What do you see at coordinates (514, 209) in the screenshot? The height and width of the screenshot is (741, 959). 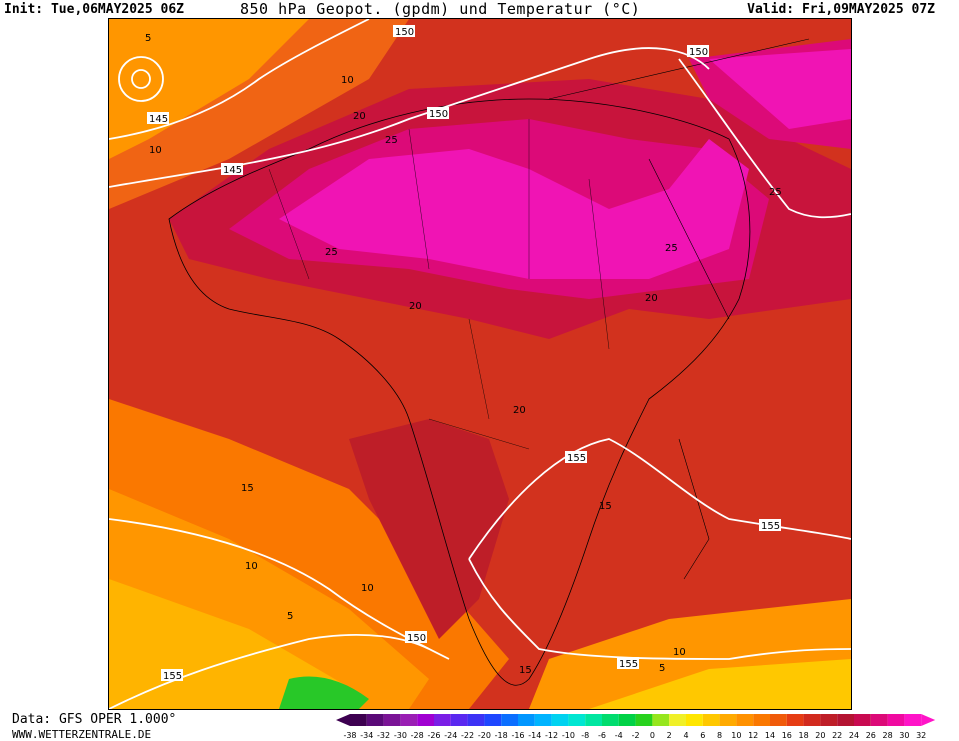 I see `sahara-hot-core` at bounding box center [514, 209].